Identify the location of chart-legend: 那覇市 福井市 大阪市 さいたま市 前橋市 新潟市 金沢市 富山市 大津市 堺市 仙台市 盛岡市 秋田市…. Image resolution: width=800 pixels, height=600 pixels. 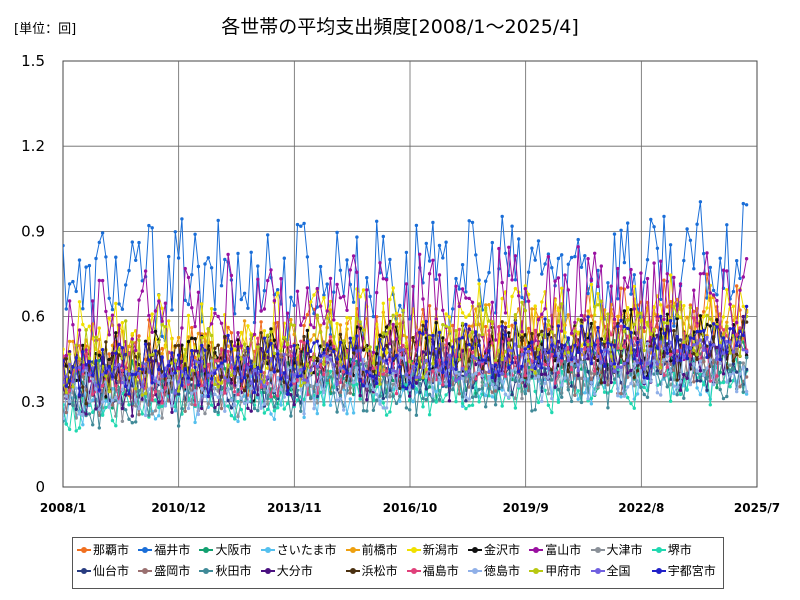
(398, 563).